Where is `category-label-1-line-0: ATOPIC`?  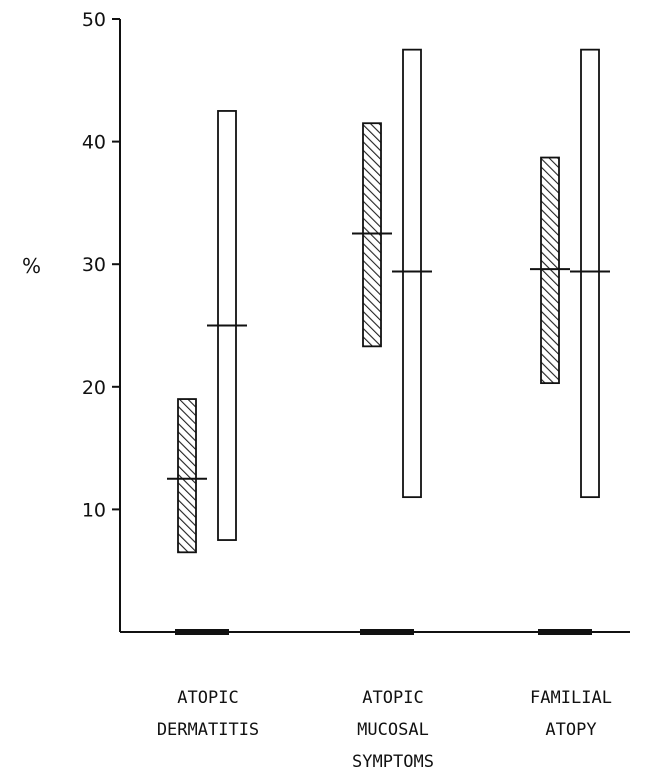 category-label-1-line-0: ATOPIC is located at coordinates (392, 698).